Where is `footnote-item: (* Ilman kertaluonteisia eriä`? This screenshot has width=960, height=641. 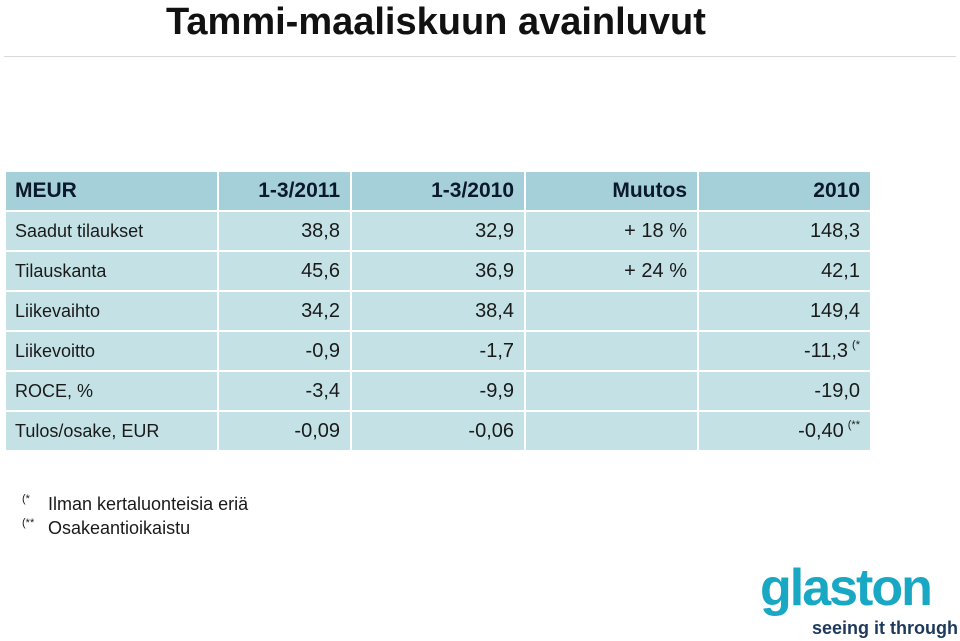 footnote-item: (* Ilman kertaluonteisia eriä is located at coordinates (135, 504).